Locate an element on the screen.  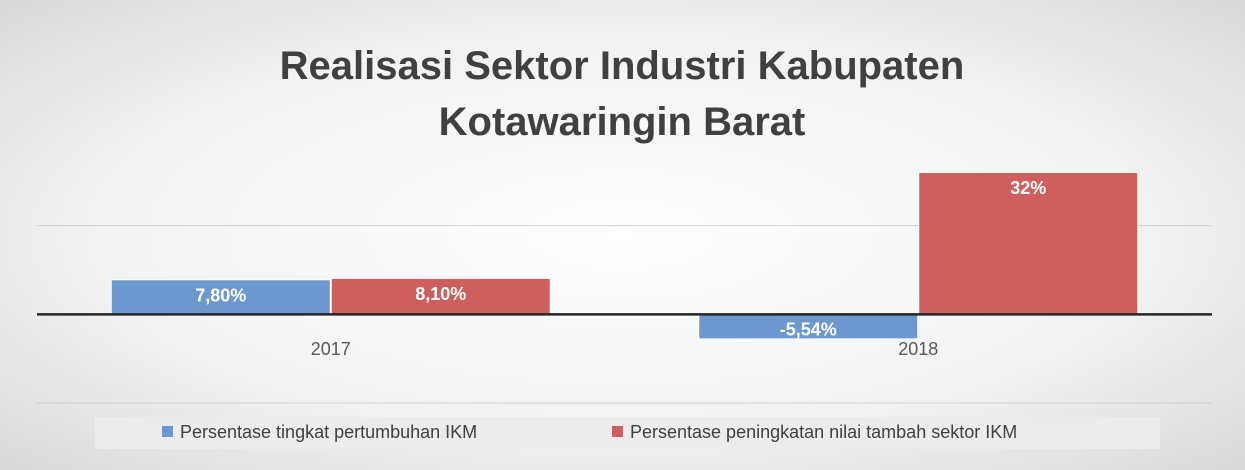
data-label: -5,54% is located at coordinates (808, 330).